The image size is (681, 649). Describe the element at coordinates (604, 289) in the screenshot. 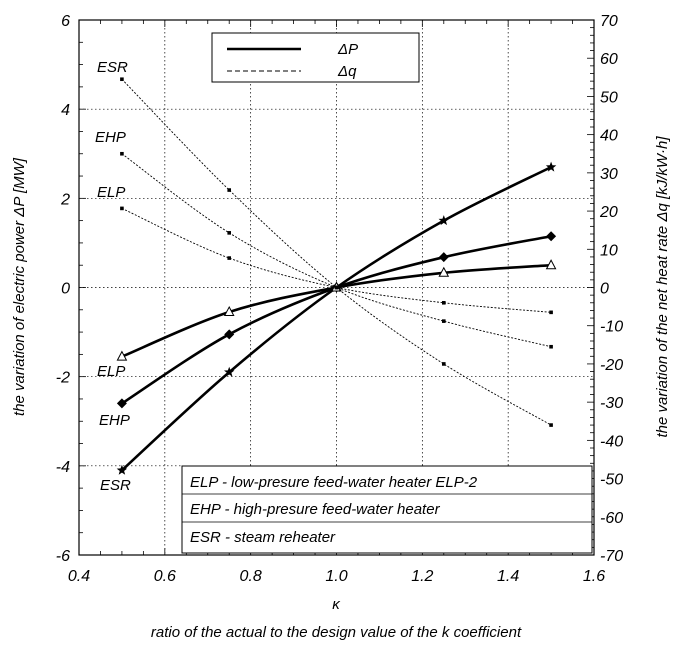

I see `y-right-tick-label: 0` at that location.